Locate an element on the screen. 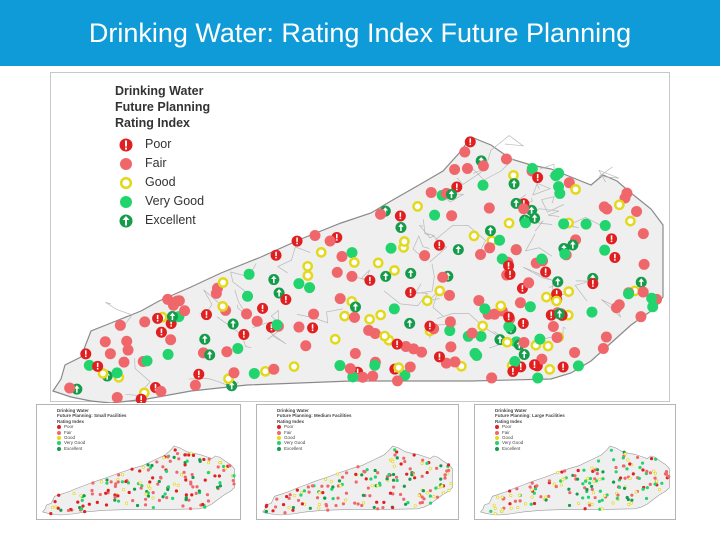 The width and height of the screenshot is (720, 540). mini-legend-label: Very Good is located at coordinates (295, 443).